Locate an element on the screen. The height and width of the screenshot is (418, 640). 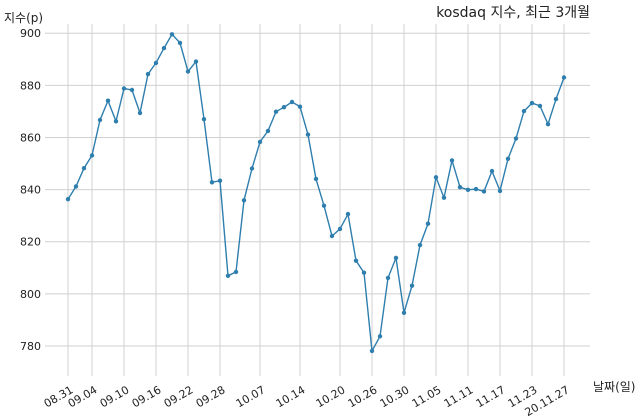
x-tick-label: 11.17 is located at coordinates (491, 396).